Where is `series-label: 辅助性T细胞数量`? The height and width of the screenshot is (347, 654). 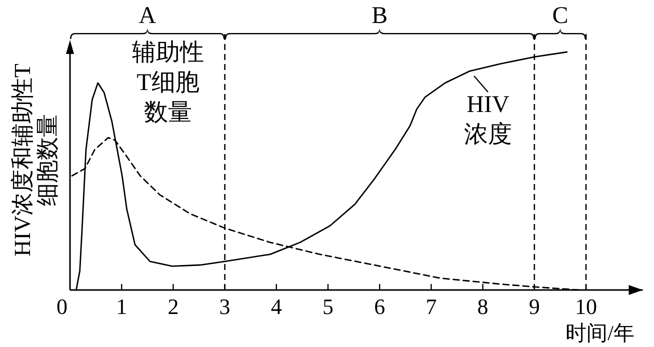
series-label: 辅助性T细胞数量 is located at coordinates (168, 83).